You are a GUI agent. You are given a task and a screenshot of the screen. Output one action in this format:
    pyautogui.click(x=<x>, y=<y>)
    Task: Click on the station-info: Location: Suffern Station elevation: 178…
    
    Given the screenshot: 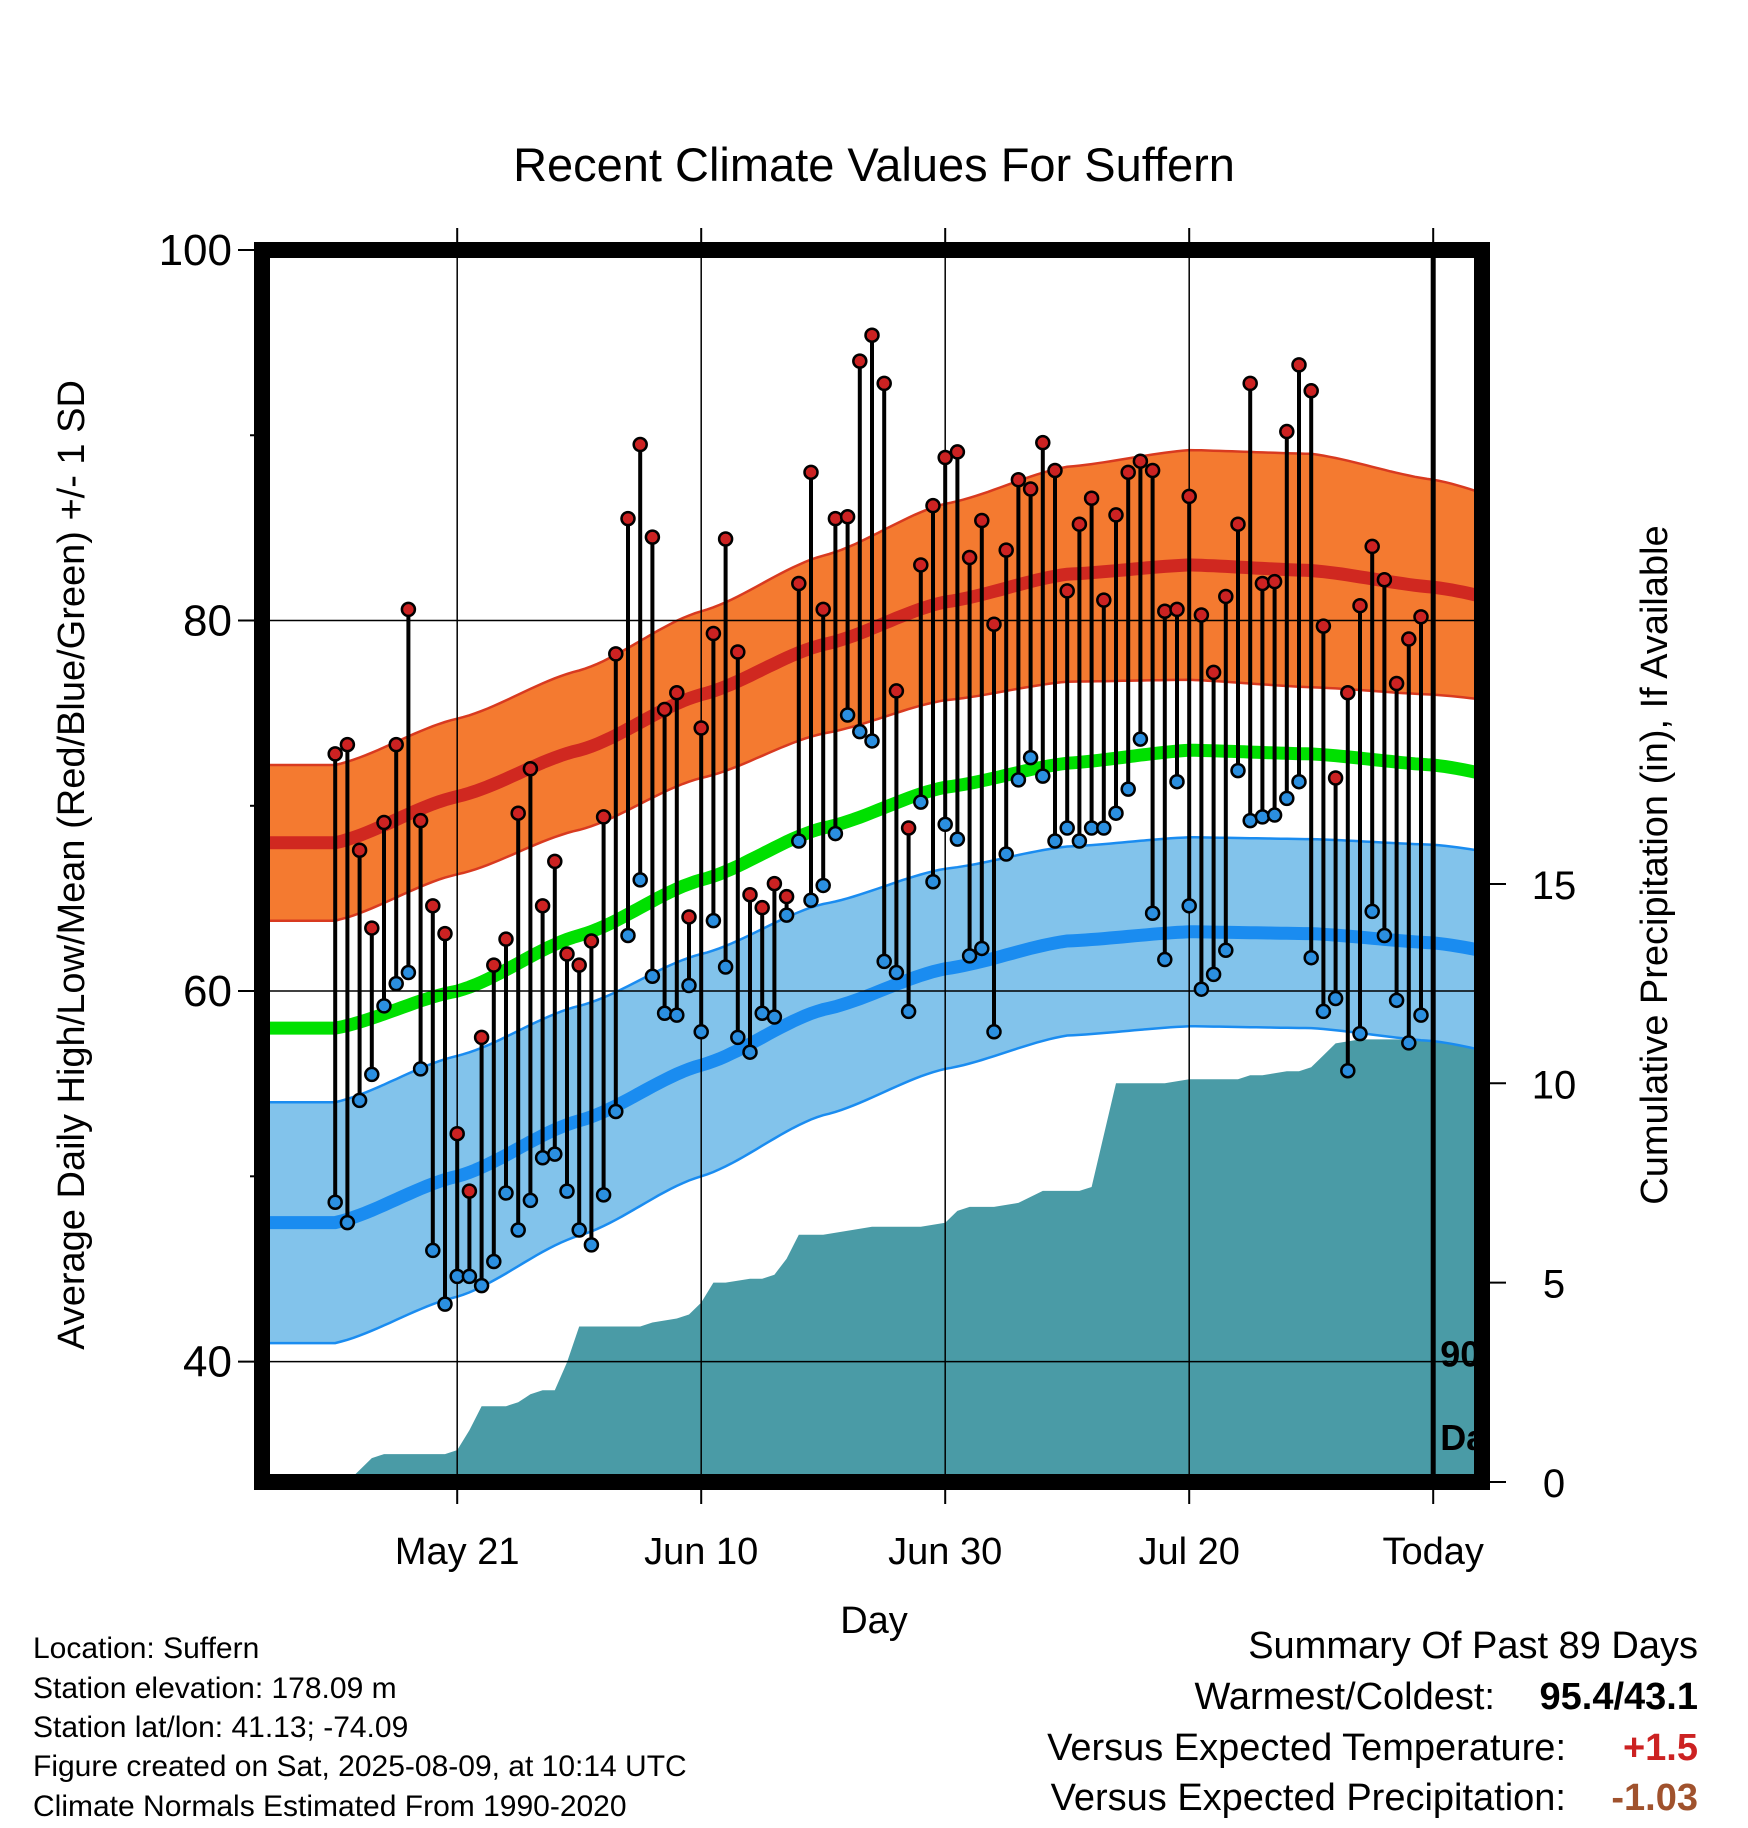 What is the action you would take?
    pyautogui.click(x=360, y=1727)
    